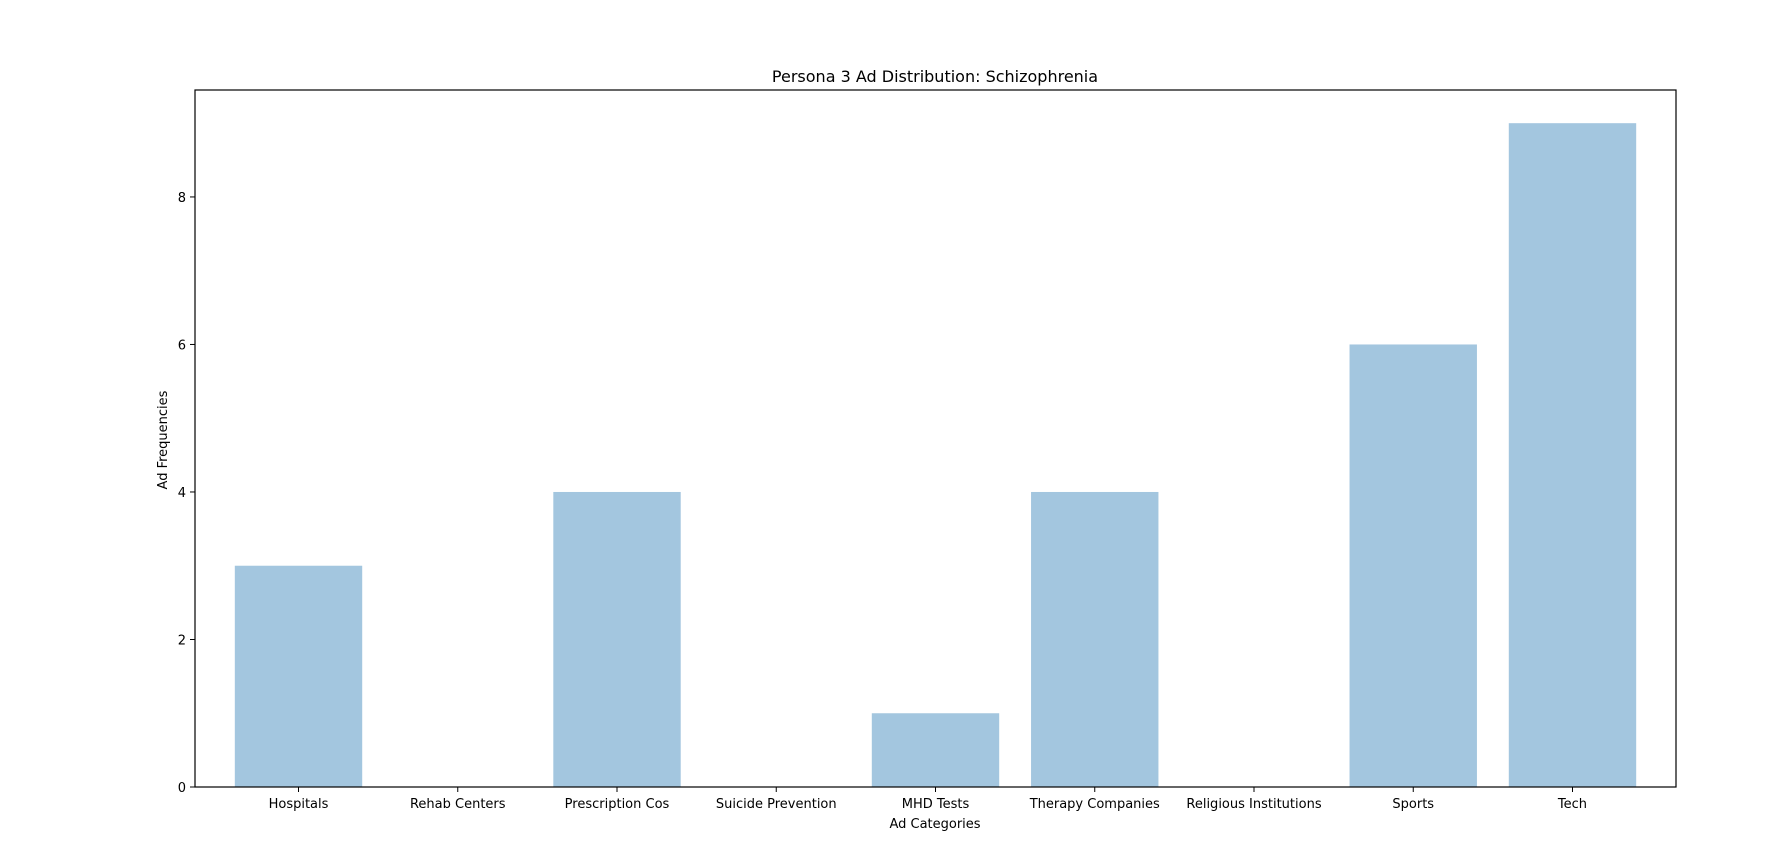  What do you see at coordinates (1095, 639) in the screenshot?
I see `bar-therapy-companies` at bounding box center [1095, 639].